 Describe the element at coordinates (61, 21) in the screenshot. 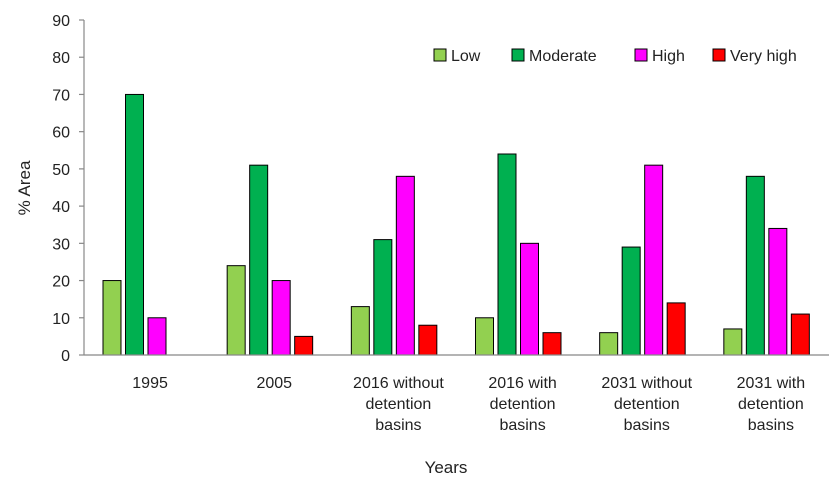

I see `y-tick-label: 90` at that location.